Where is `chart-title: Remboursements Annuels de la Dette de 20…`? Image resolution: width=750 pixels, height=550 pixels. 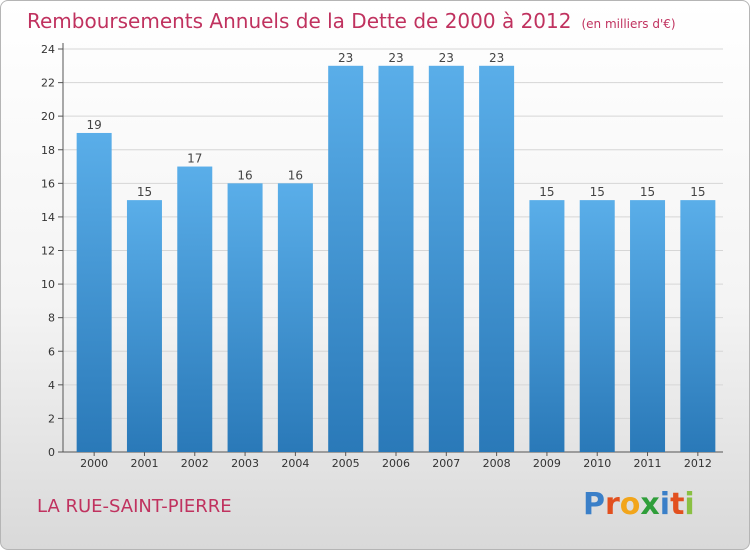 chart-title: Remboursements Annuels de la Dette de 20… is located at coordinates (351, 21).